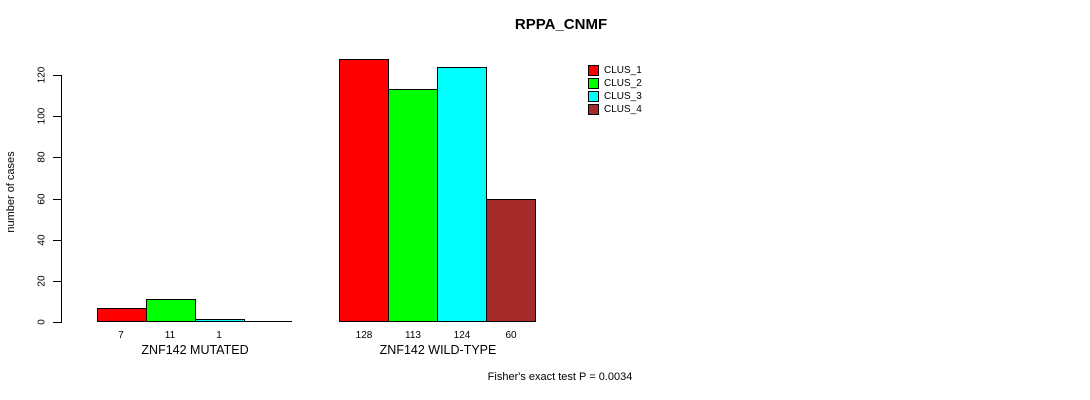 Image resolution: width=1090 pixels, height=400 pixels. I want to click on legend-row-clus-3: CLUS_3, so click(615, 96).